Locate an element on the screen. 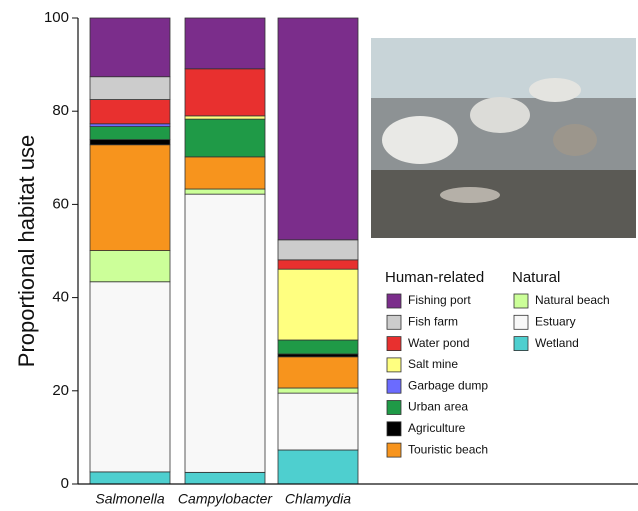  x-tick-label: Salmonella is located at coordinates (129, 499).